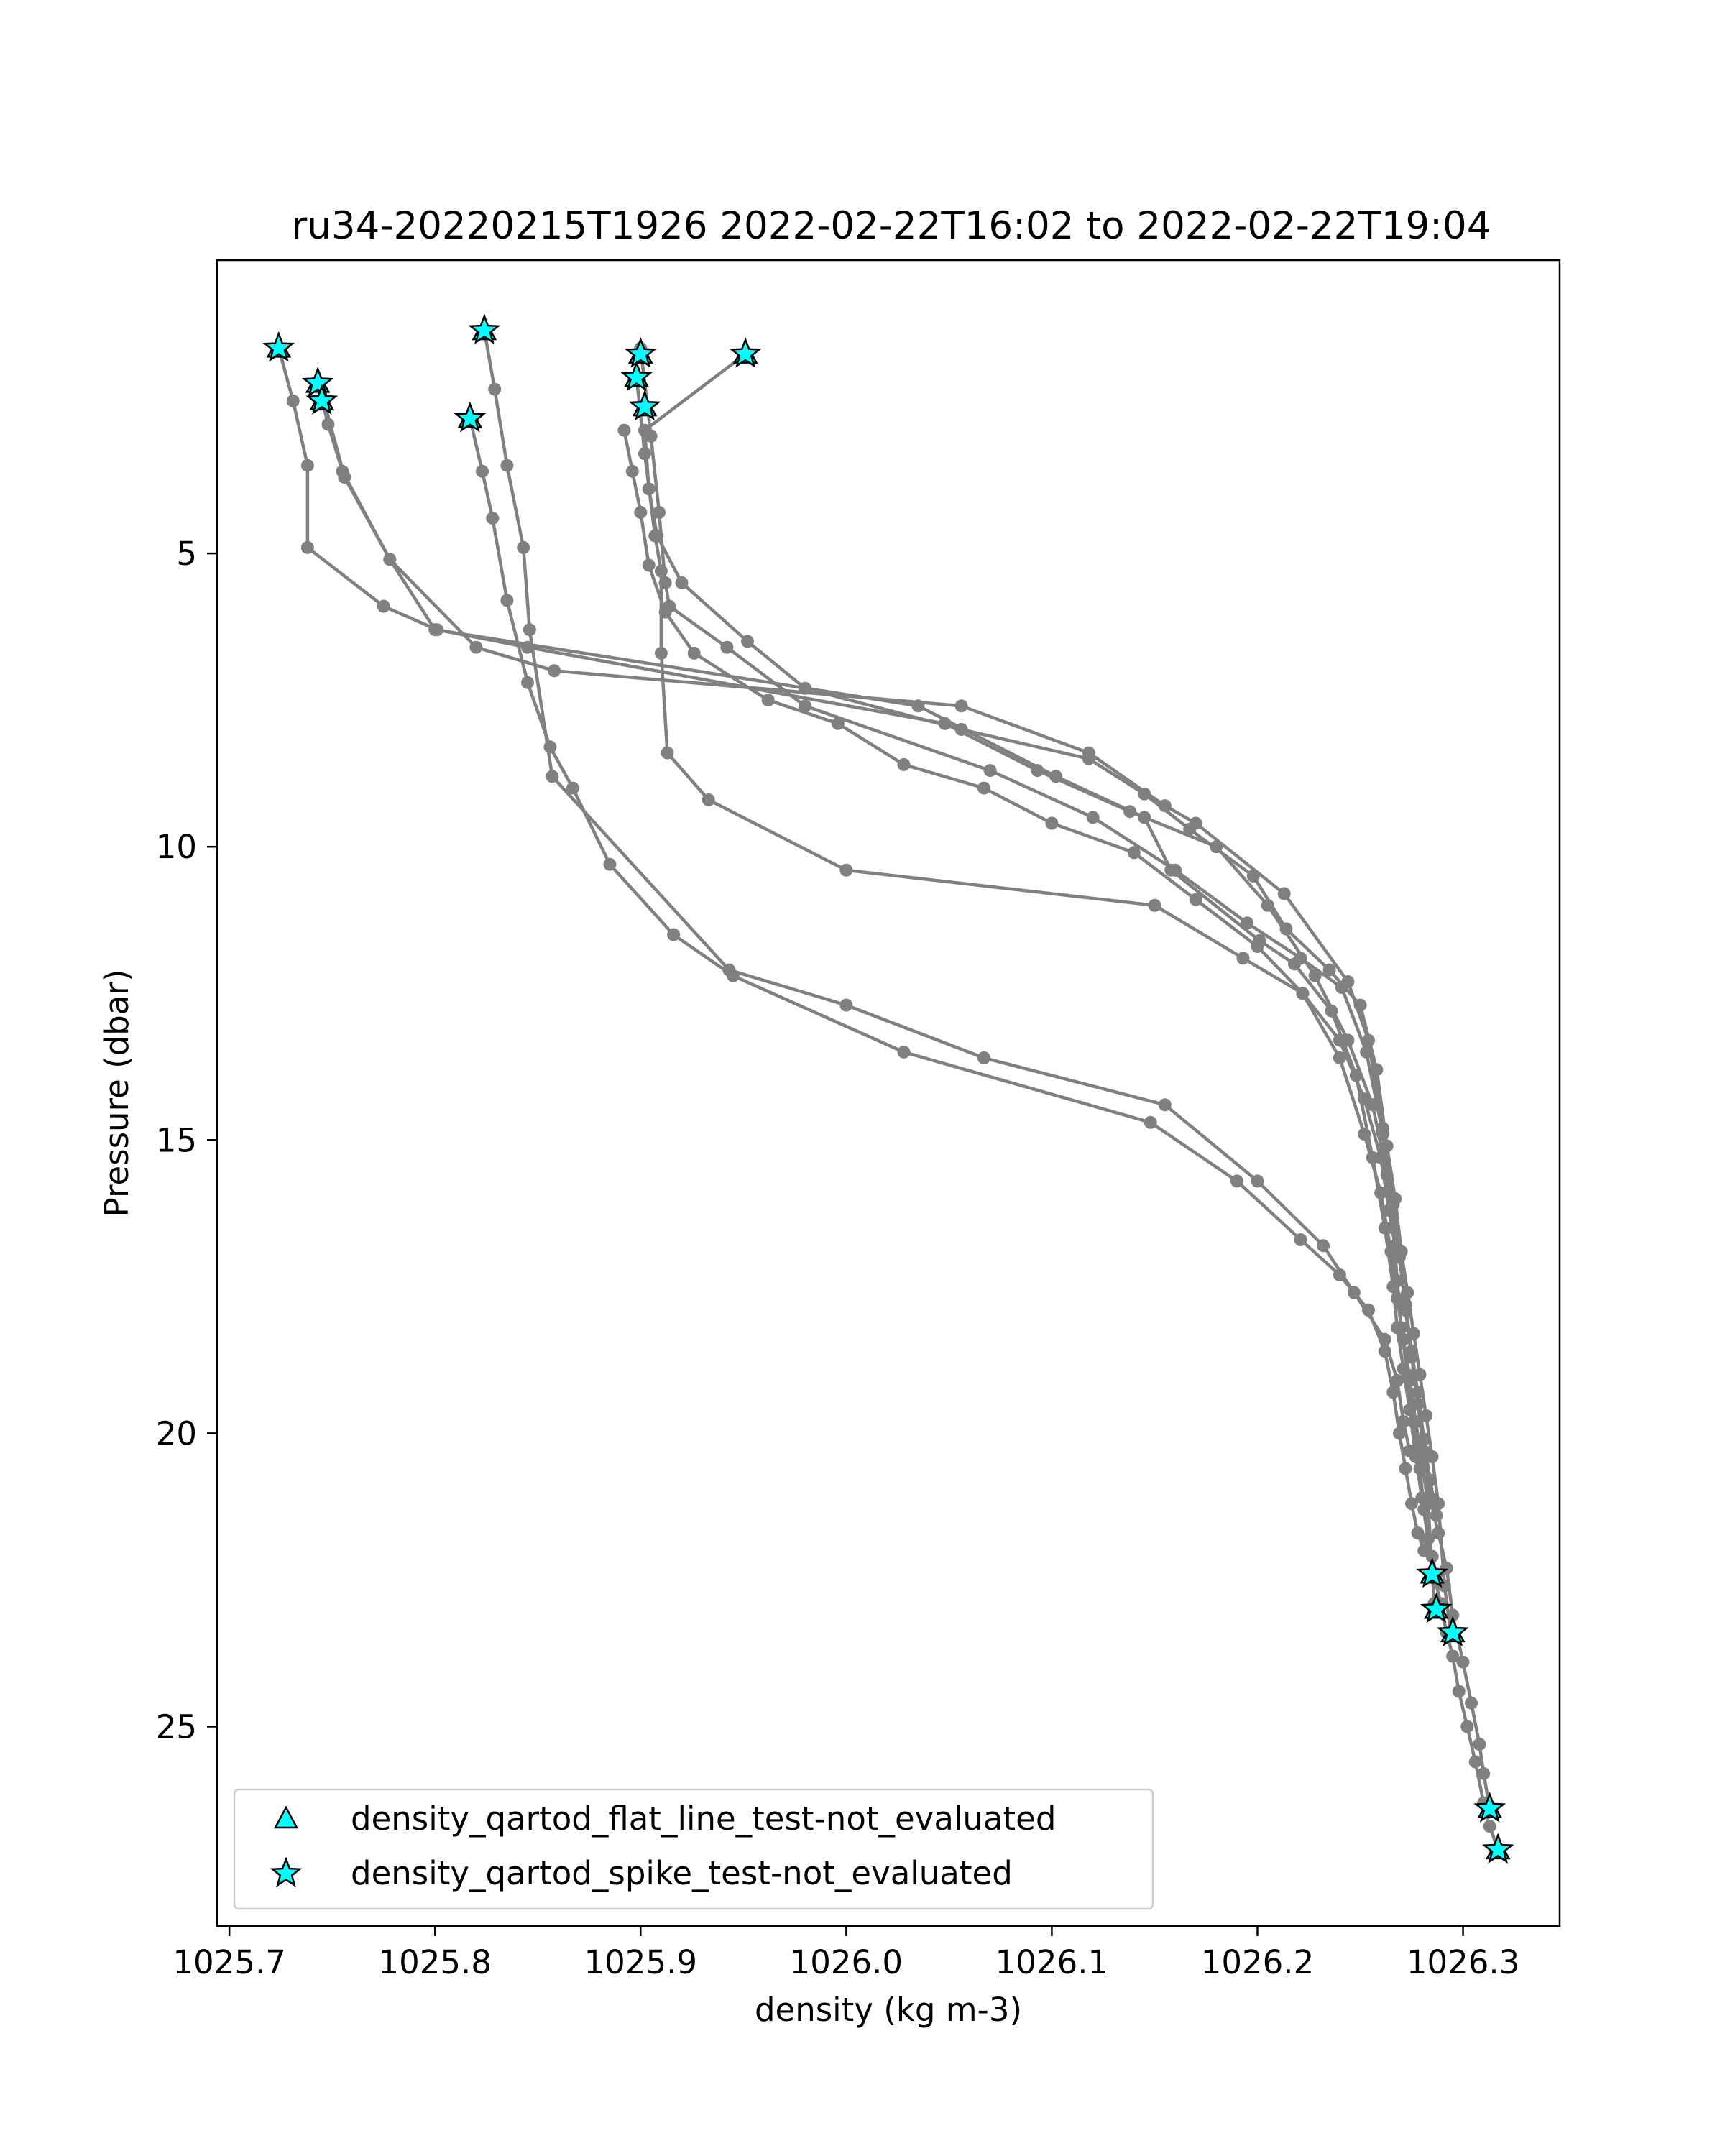 This screenshot has width=1725, height=2156. What do you see at coordinates (1051, 1962) in the screenshot?
I see `x-tick-label: 1026.1` at bounding box center [1051, 1962].